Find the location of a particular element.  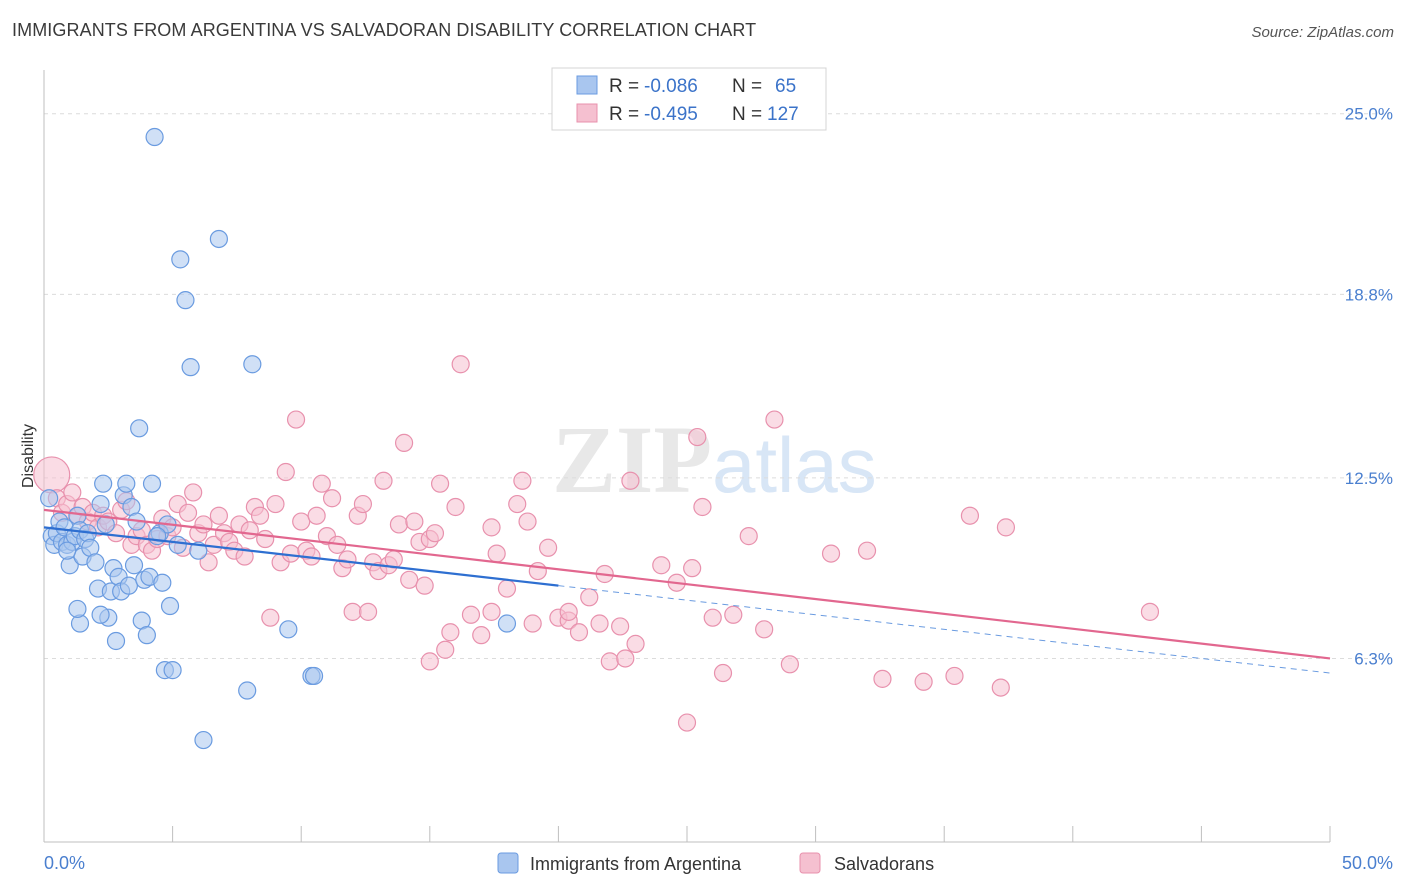

x-axis-ticks is located at coordinates (687, 834).